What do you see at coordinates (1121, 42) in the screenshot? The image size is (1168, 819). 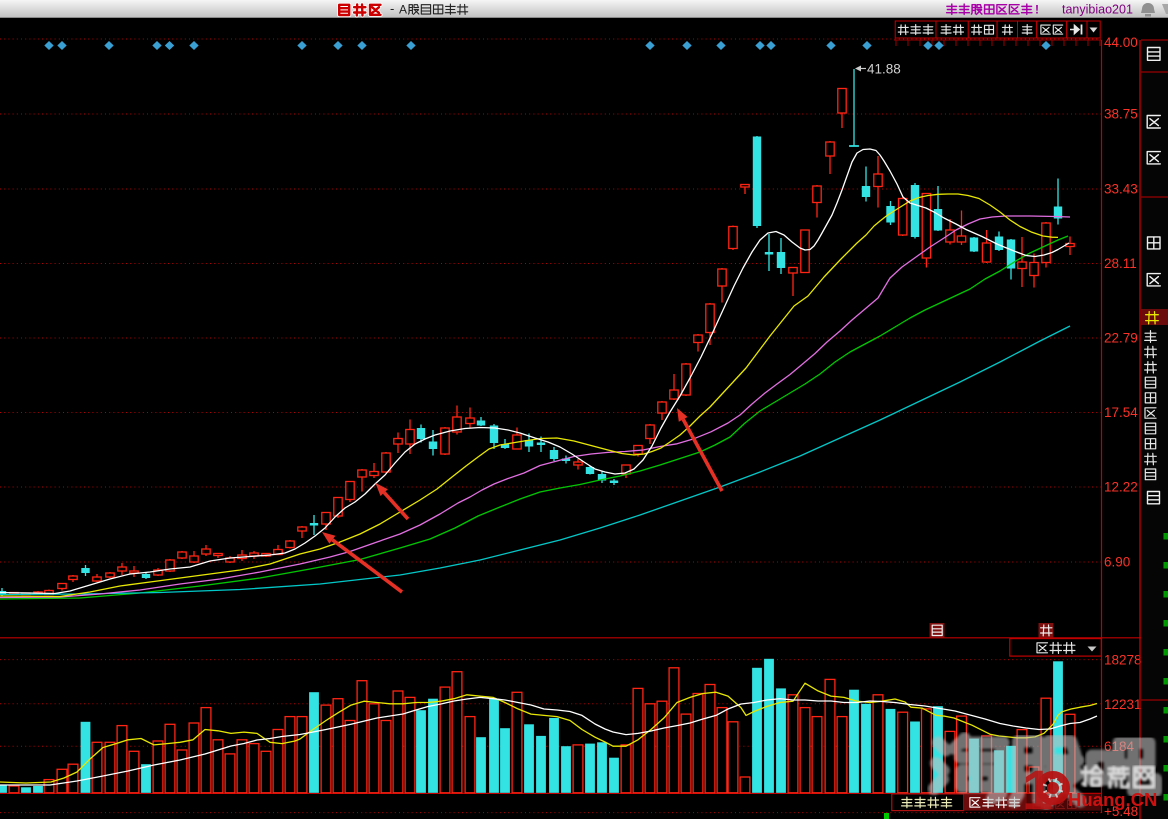 I see `svg-text: 44.00` at bounding box center [1121, 42].